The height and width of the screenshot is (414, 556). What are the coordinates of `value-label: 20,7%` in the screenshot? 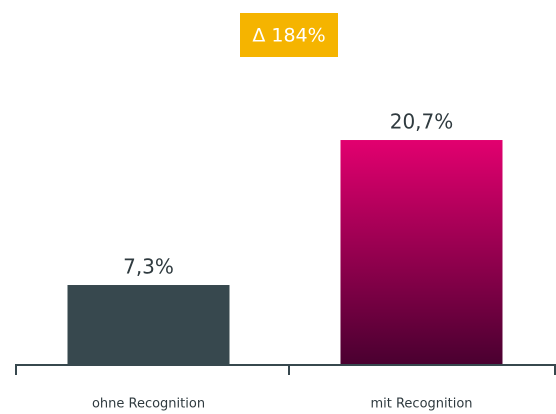 It's located at (422, 122).